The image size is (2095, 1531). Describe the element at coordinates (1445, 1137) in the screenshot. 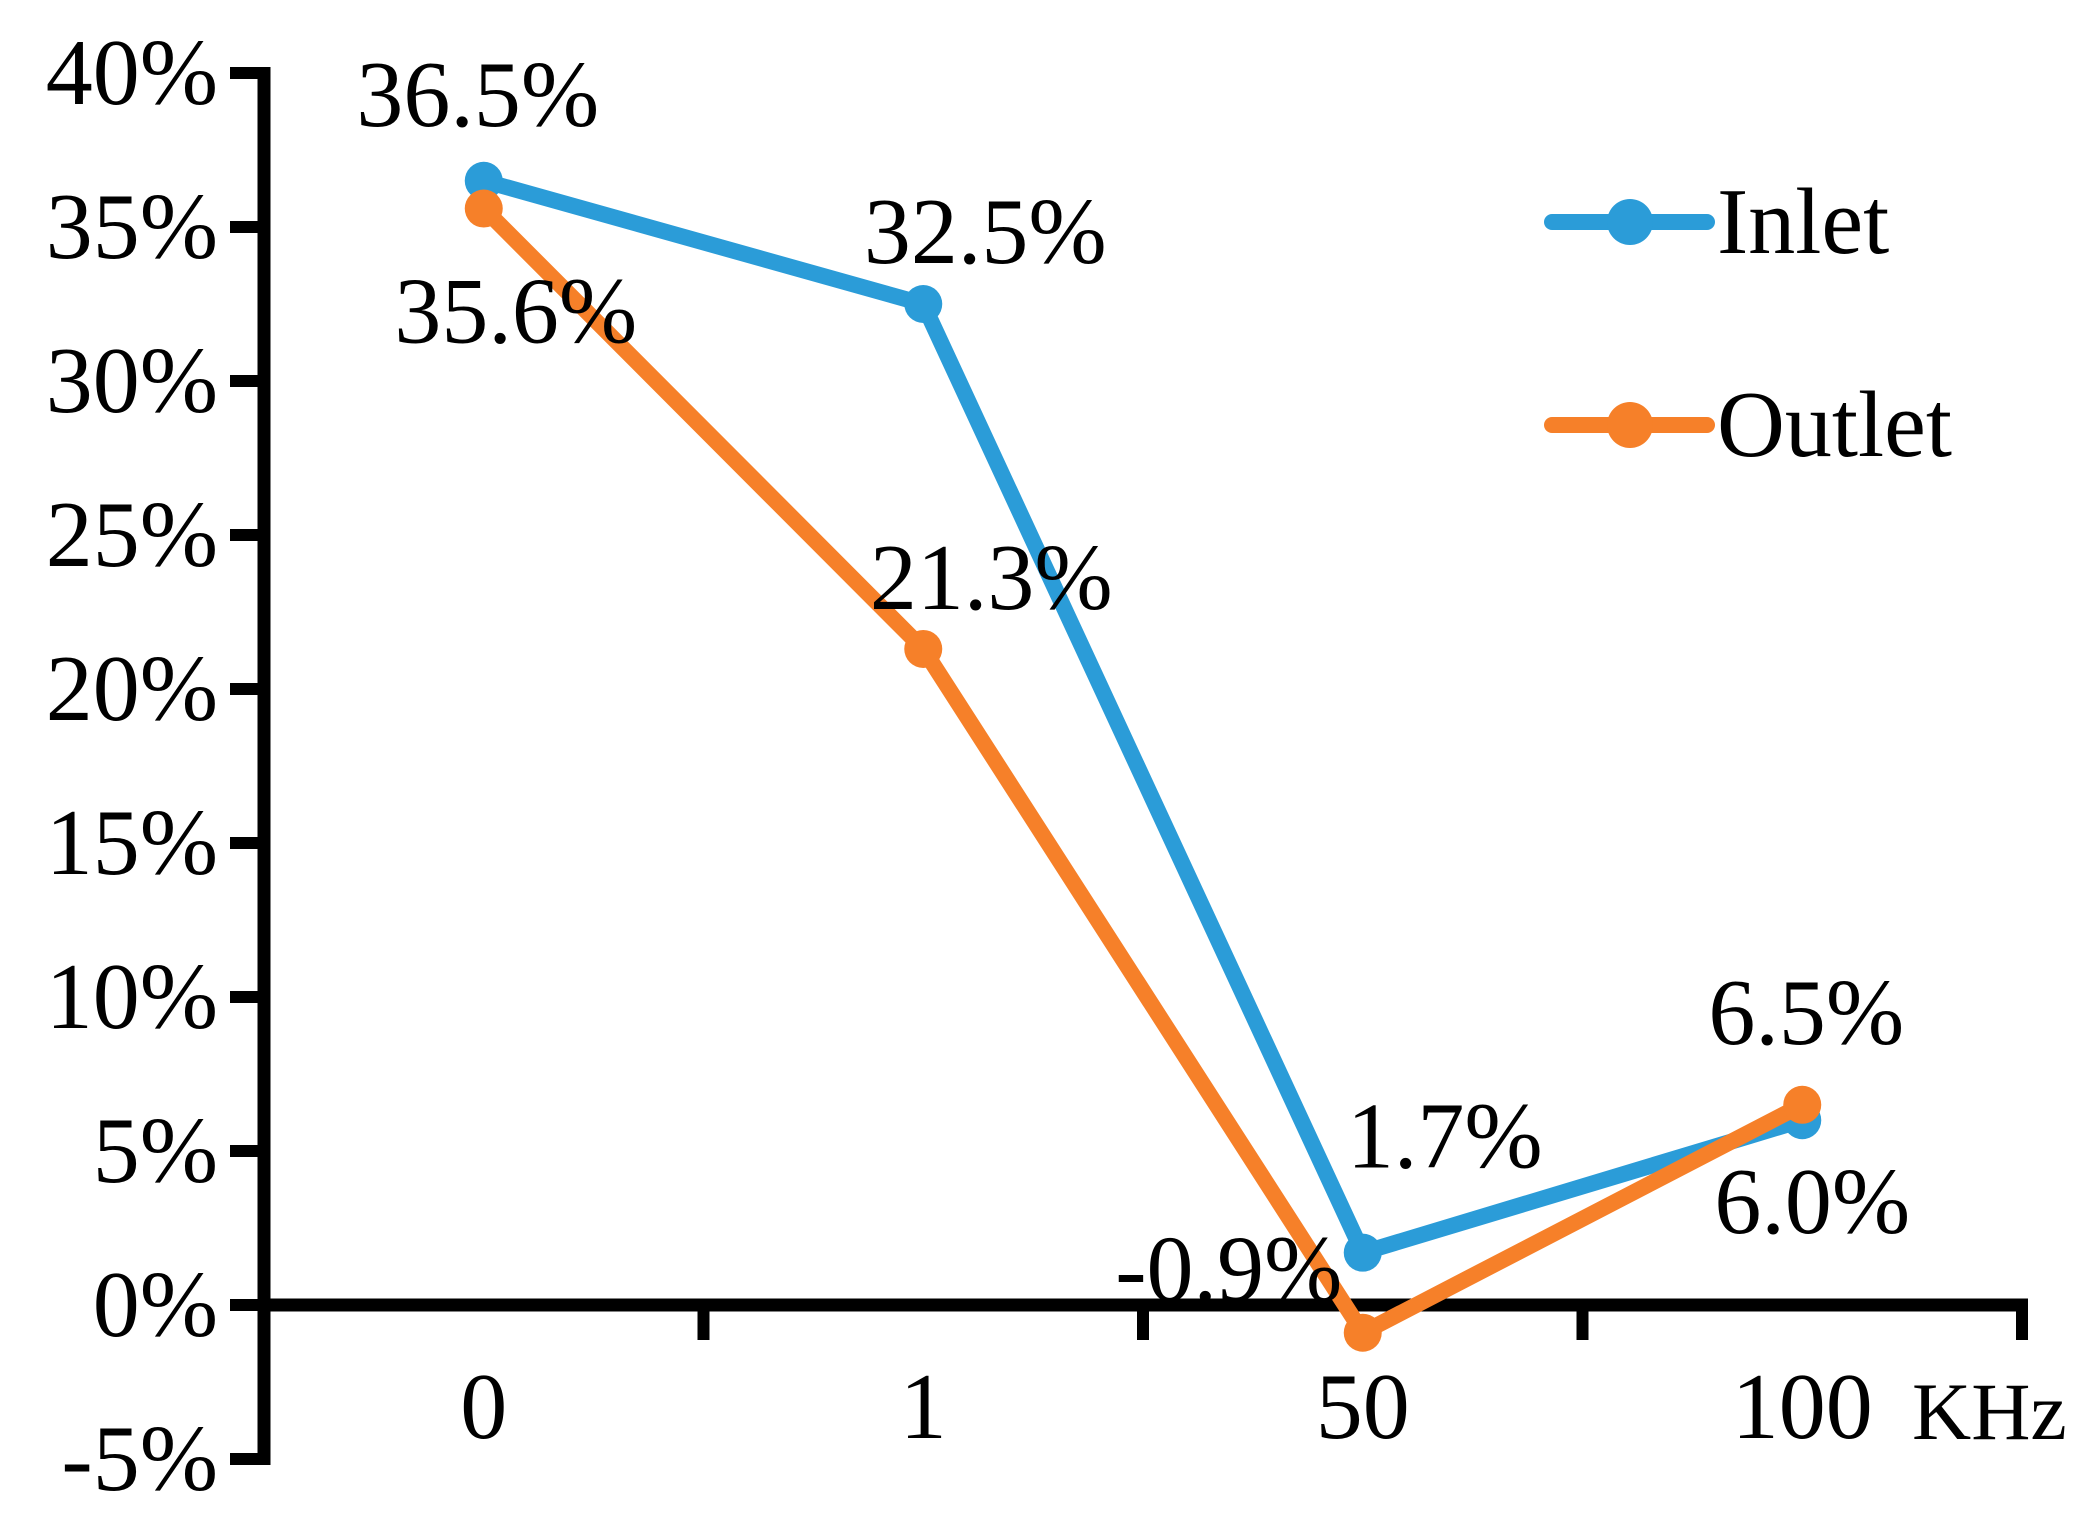

I see `data-label-inlet: 1.7%` at that location.